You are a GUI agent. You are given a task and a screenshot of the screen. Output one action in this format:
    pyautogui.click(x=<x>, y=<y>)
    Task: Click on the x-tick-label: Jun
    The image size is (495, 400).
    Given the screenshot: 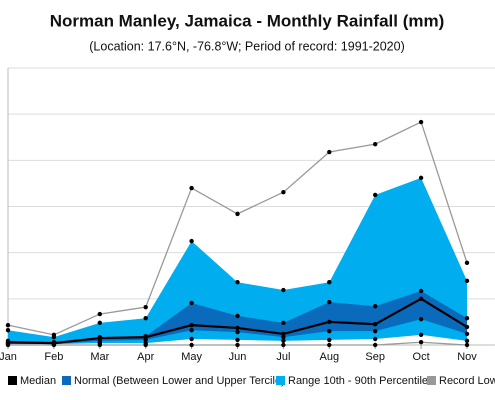 What is the action you would take?
    pyautogui.click(x=238, y=357)
    